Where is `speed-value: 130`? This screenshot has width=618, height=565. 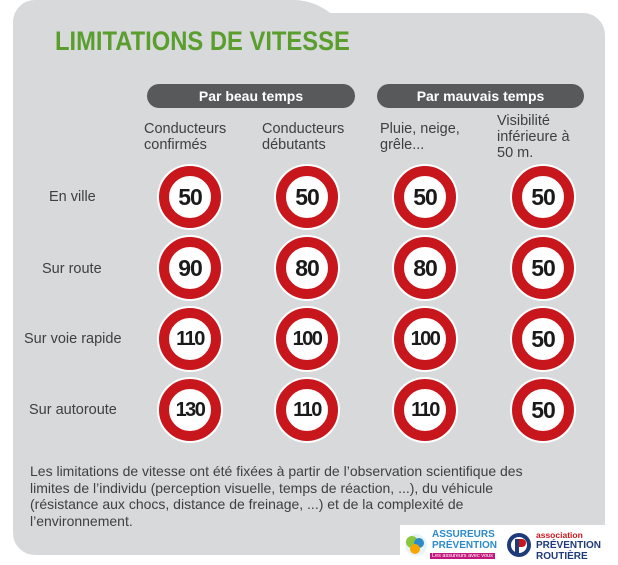
speed-value: 130 is located at coordinates (190, 409).